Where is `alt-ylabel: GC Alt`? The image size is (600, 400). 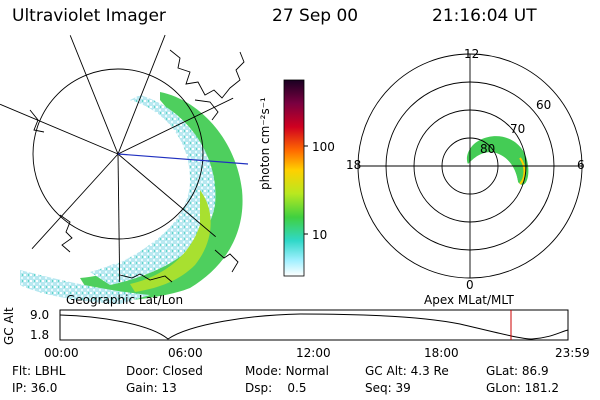
alt-ylabel: GC Alt is located at coordinates (9, 326).